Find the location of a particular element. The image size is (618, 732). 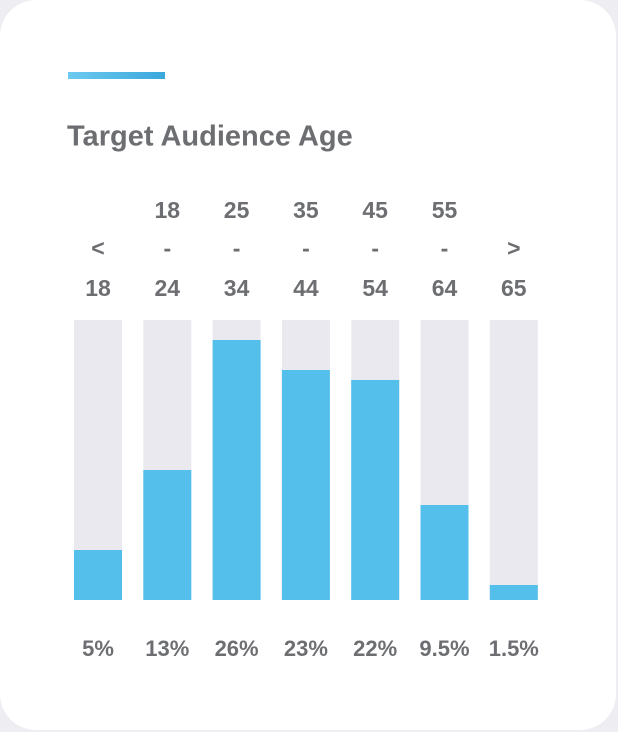

category-label: <18 is located at coordinates (98, 268).